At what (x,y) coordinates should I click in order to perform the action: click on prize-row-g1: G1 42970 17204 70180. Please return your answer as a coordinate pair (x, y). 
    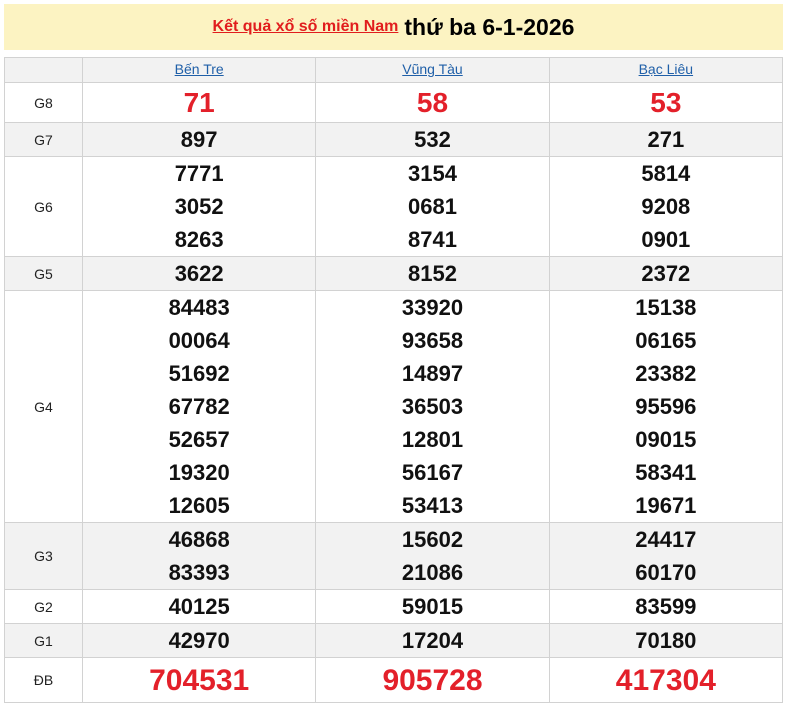
    Looking at the image, I should click on (394, 640).